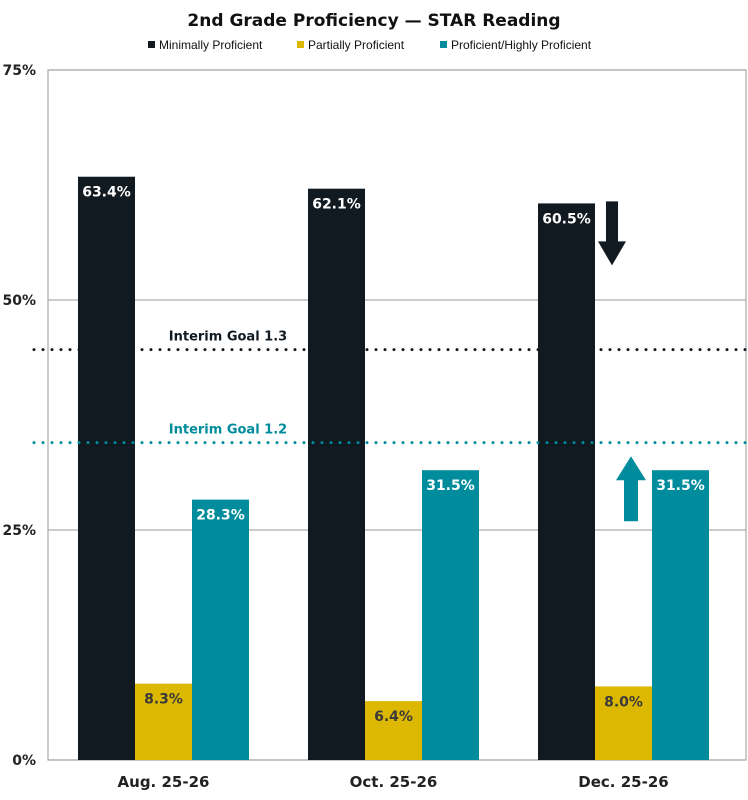  Describe the element at coordinates (390, 387) in the screenshot. I see `reference-lines: Interim Goal 1.3 Interim Goal 1.2` at that location.